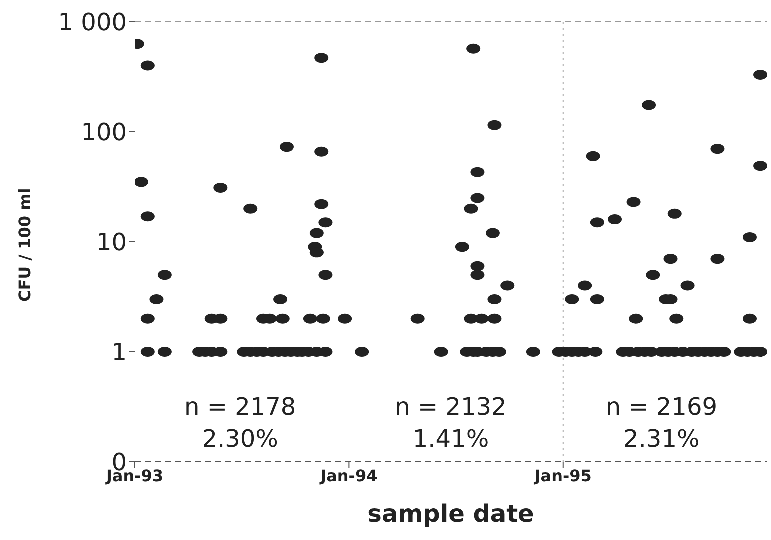  I want to click on y-tick-label: 10, so click(111, 242).